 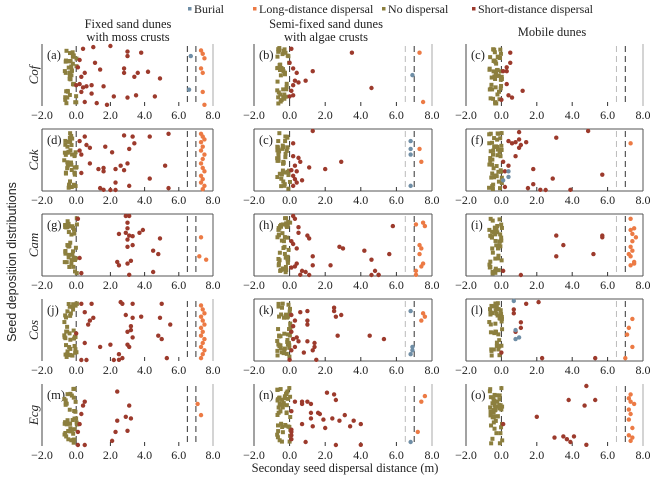 I want to click on x-tick-label: 0.0, so click(x=289, y=370).